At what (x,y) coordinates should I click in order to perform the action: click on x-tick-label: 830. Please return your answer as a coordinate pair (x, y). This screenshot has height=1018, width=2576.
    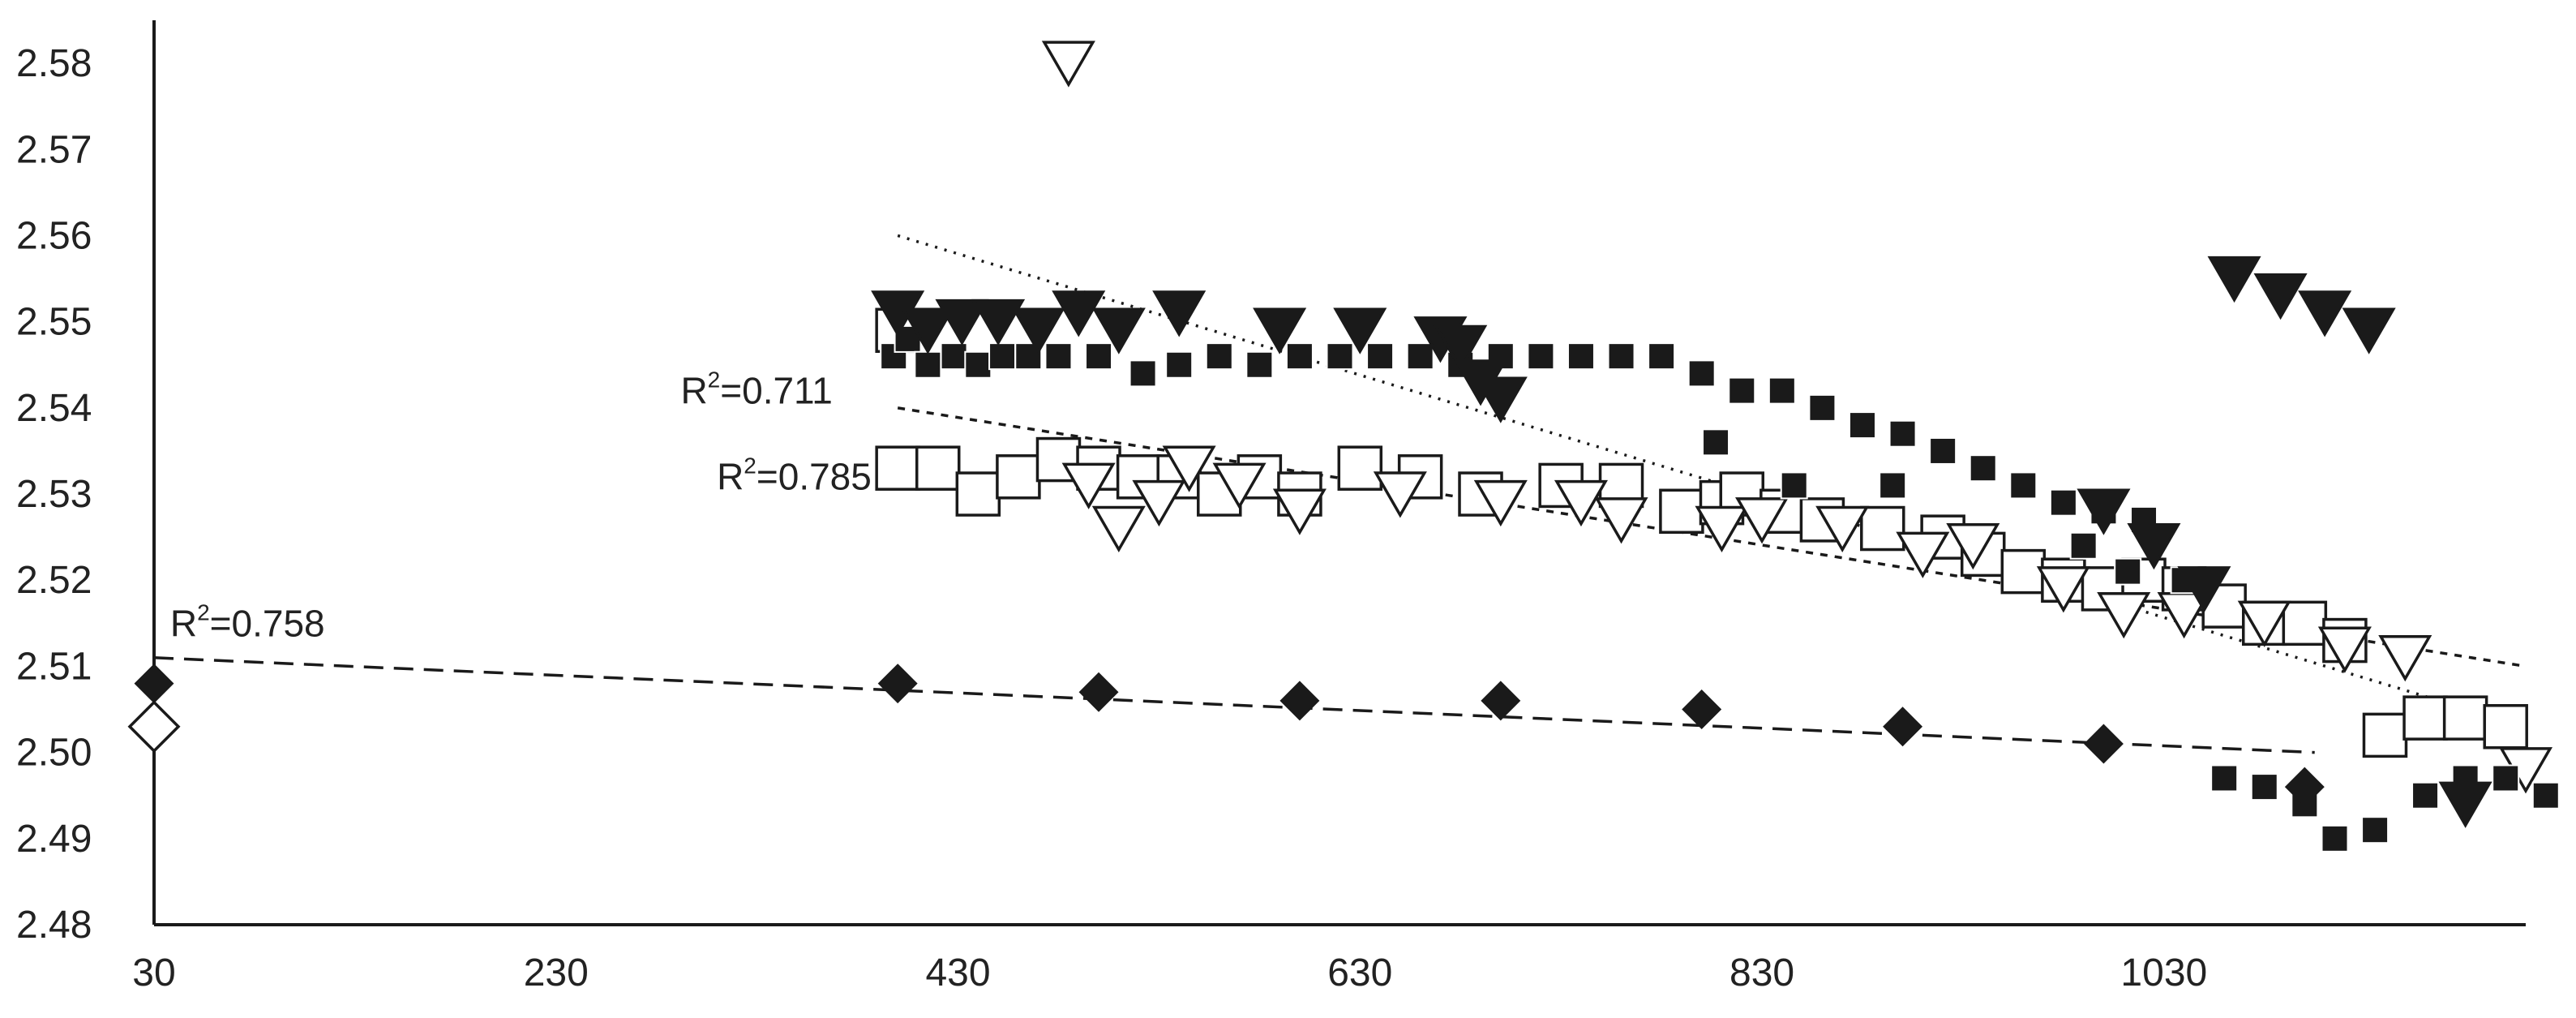
    Looking at the image, I should click on (1761, 972).